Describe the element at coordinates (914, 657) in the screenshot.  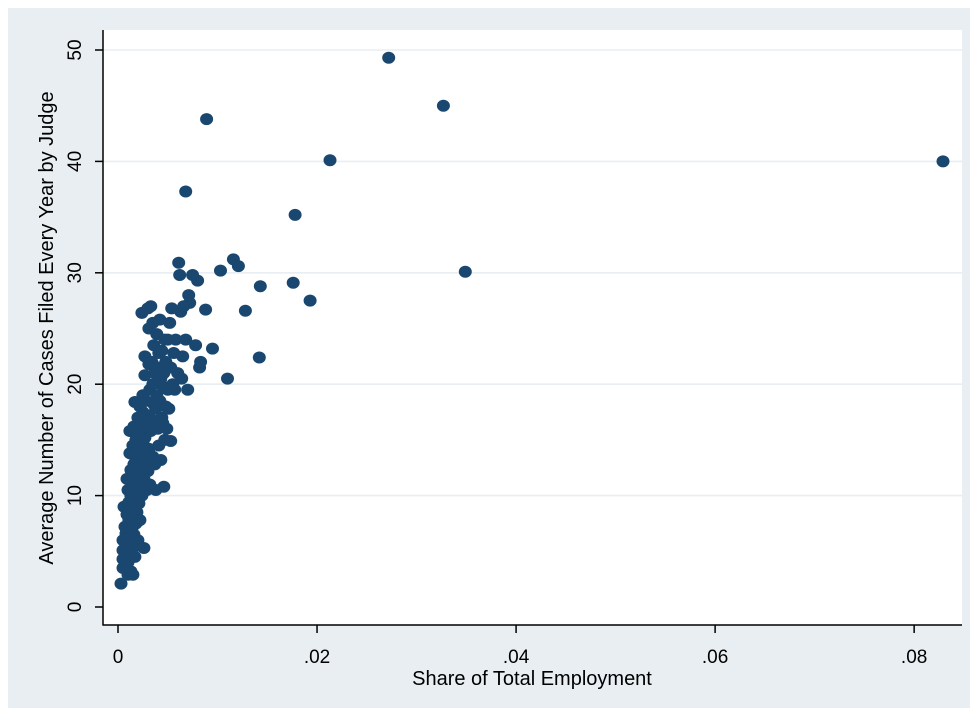
I see `x-tick-label: .08` at that location.